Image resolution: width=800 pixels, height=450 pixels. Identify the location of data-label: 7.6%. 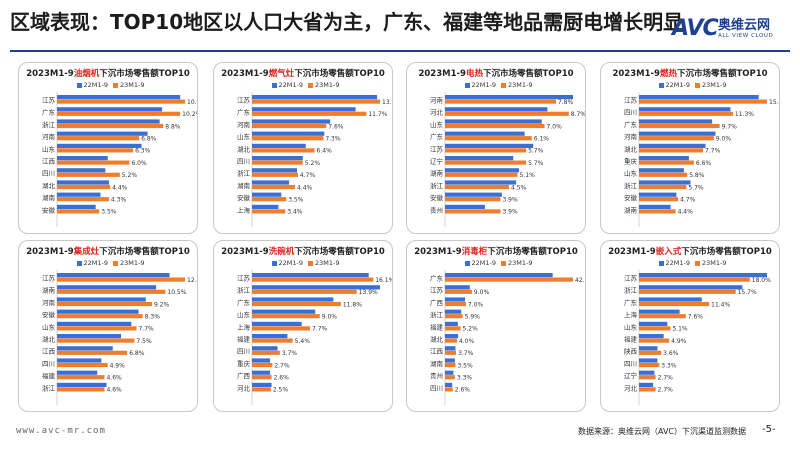
(696, 317).